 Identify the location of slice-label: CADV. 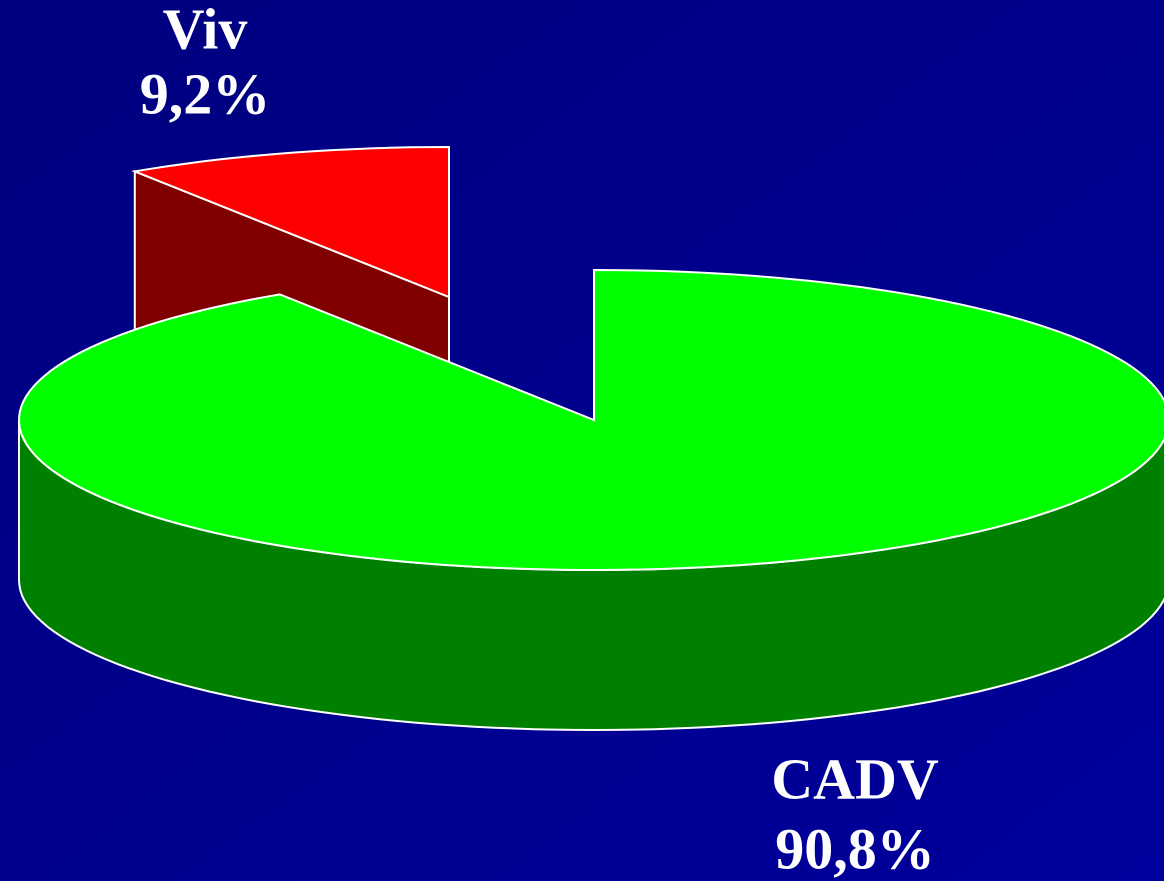
(855, 778).